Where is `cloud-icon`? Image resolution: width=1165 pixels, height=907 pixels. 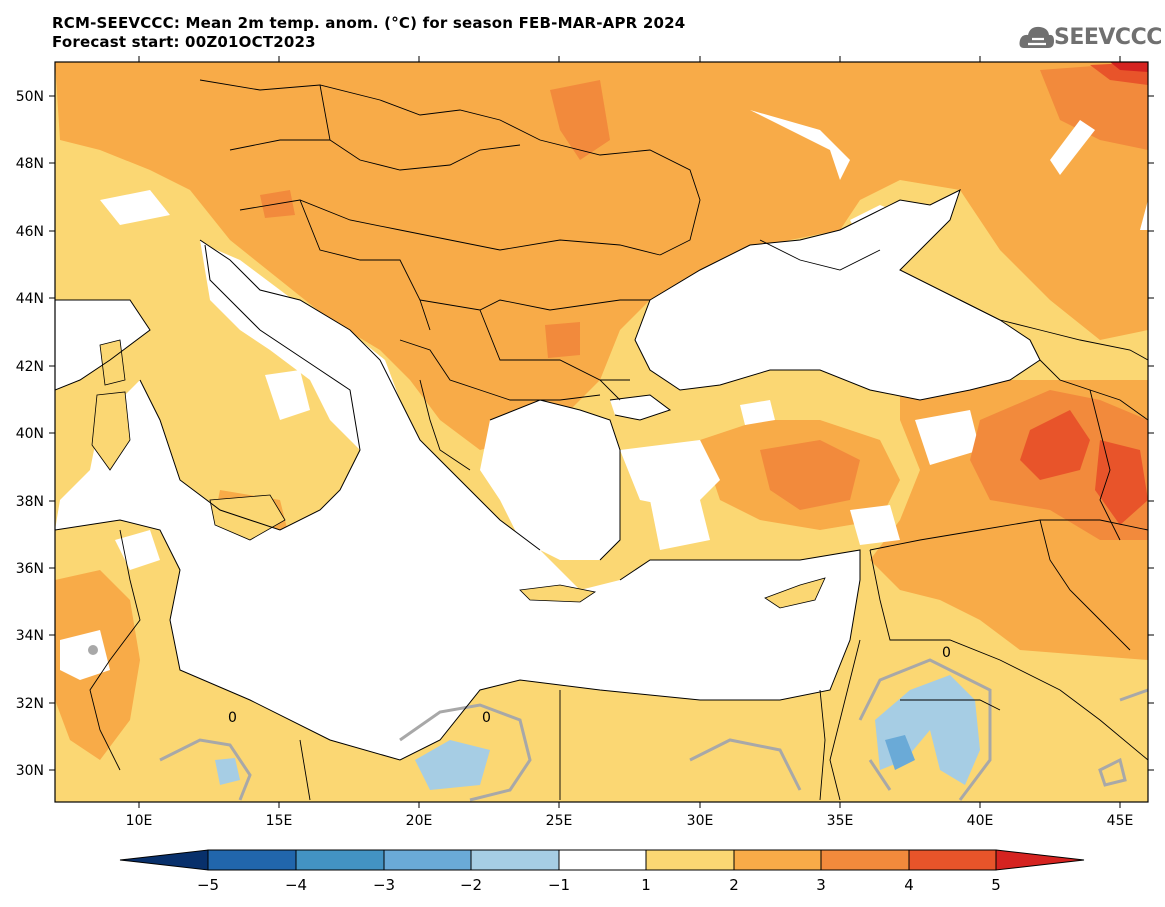 cloud-icon is located at coordinates (1036, 37).